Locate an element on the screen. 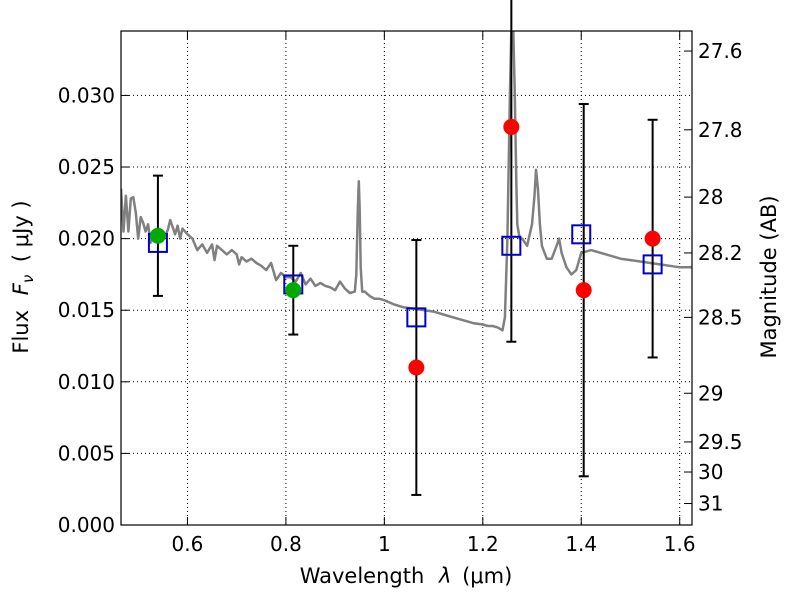 This screenshot has height=600, width=800. x-tick-label: 0.8 is located at coordinates (286, 544).